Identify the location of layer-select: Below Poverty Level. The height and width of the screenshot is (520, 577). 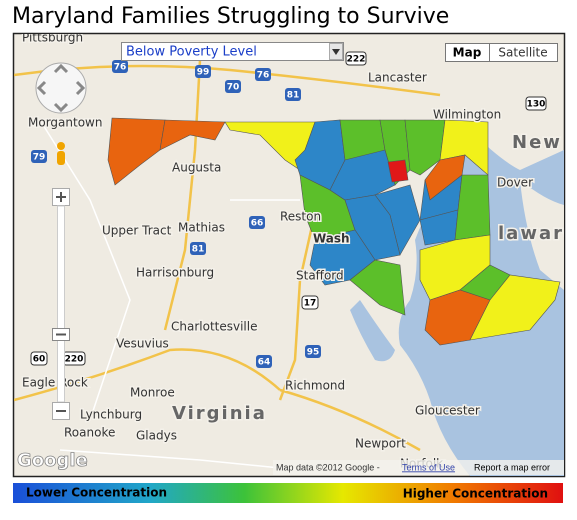
(232, 51).